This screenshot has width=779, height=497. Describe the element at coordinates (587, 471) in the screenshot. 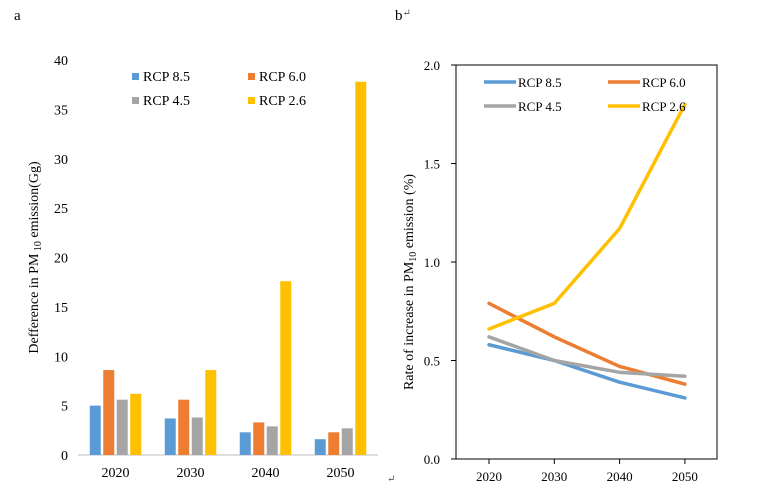

I see `chart-b-x-ticks: 2020 2030 2040 2050` at that location.